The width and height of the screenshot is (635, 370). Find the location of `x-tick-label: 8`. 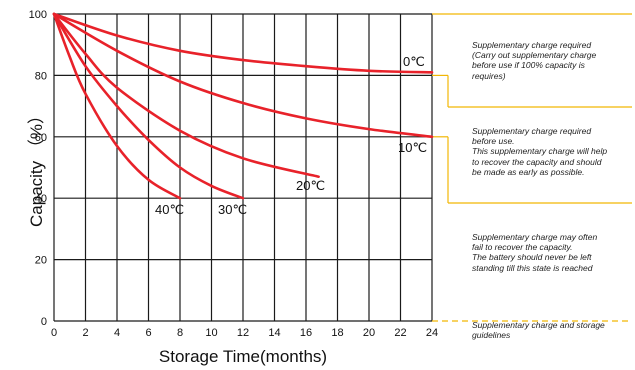

x-tick-label: 8 is located at coordinates (180, 333).